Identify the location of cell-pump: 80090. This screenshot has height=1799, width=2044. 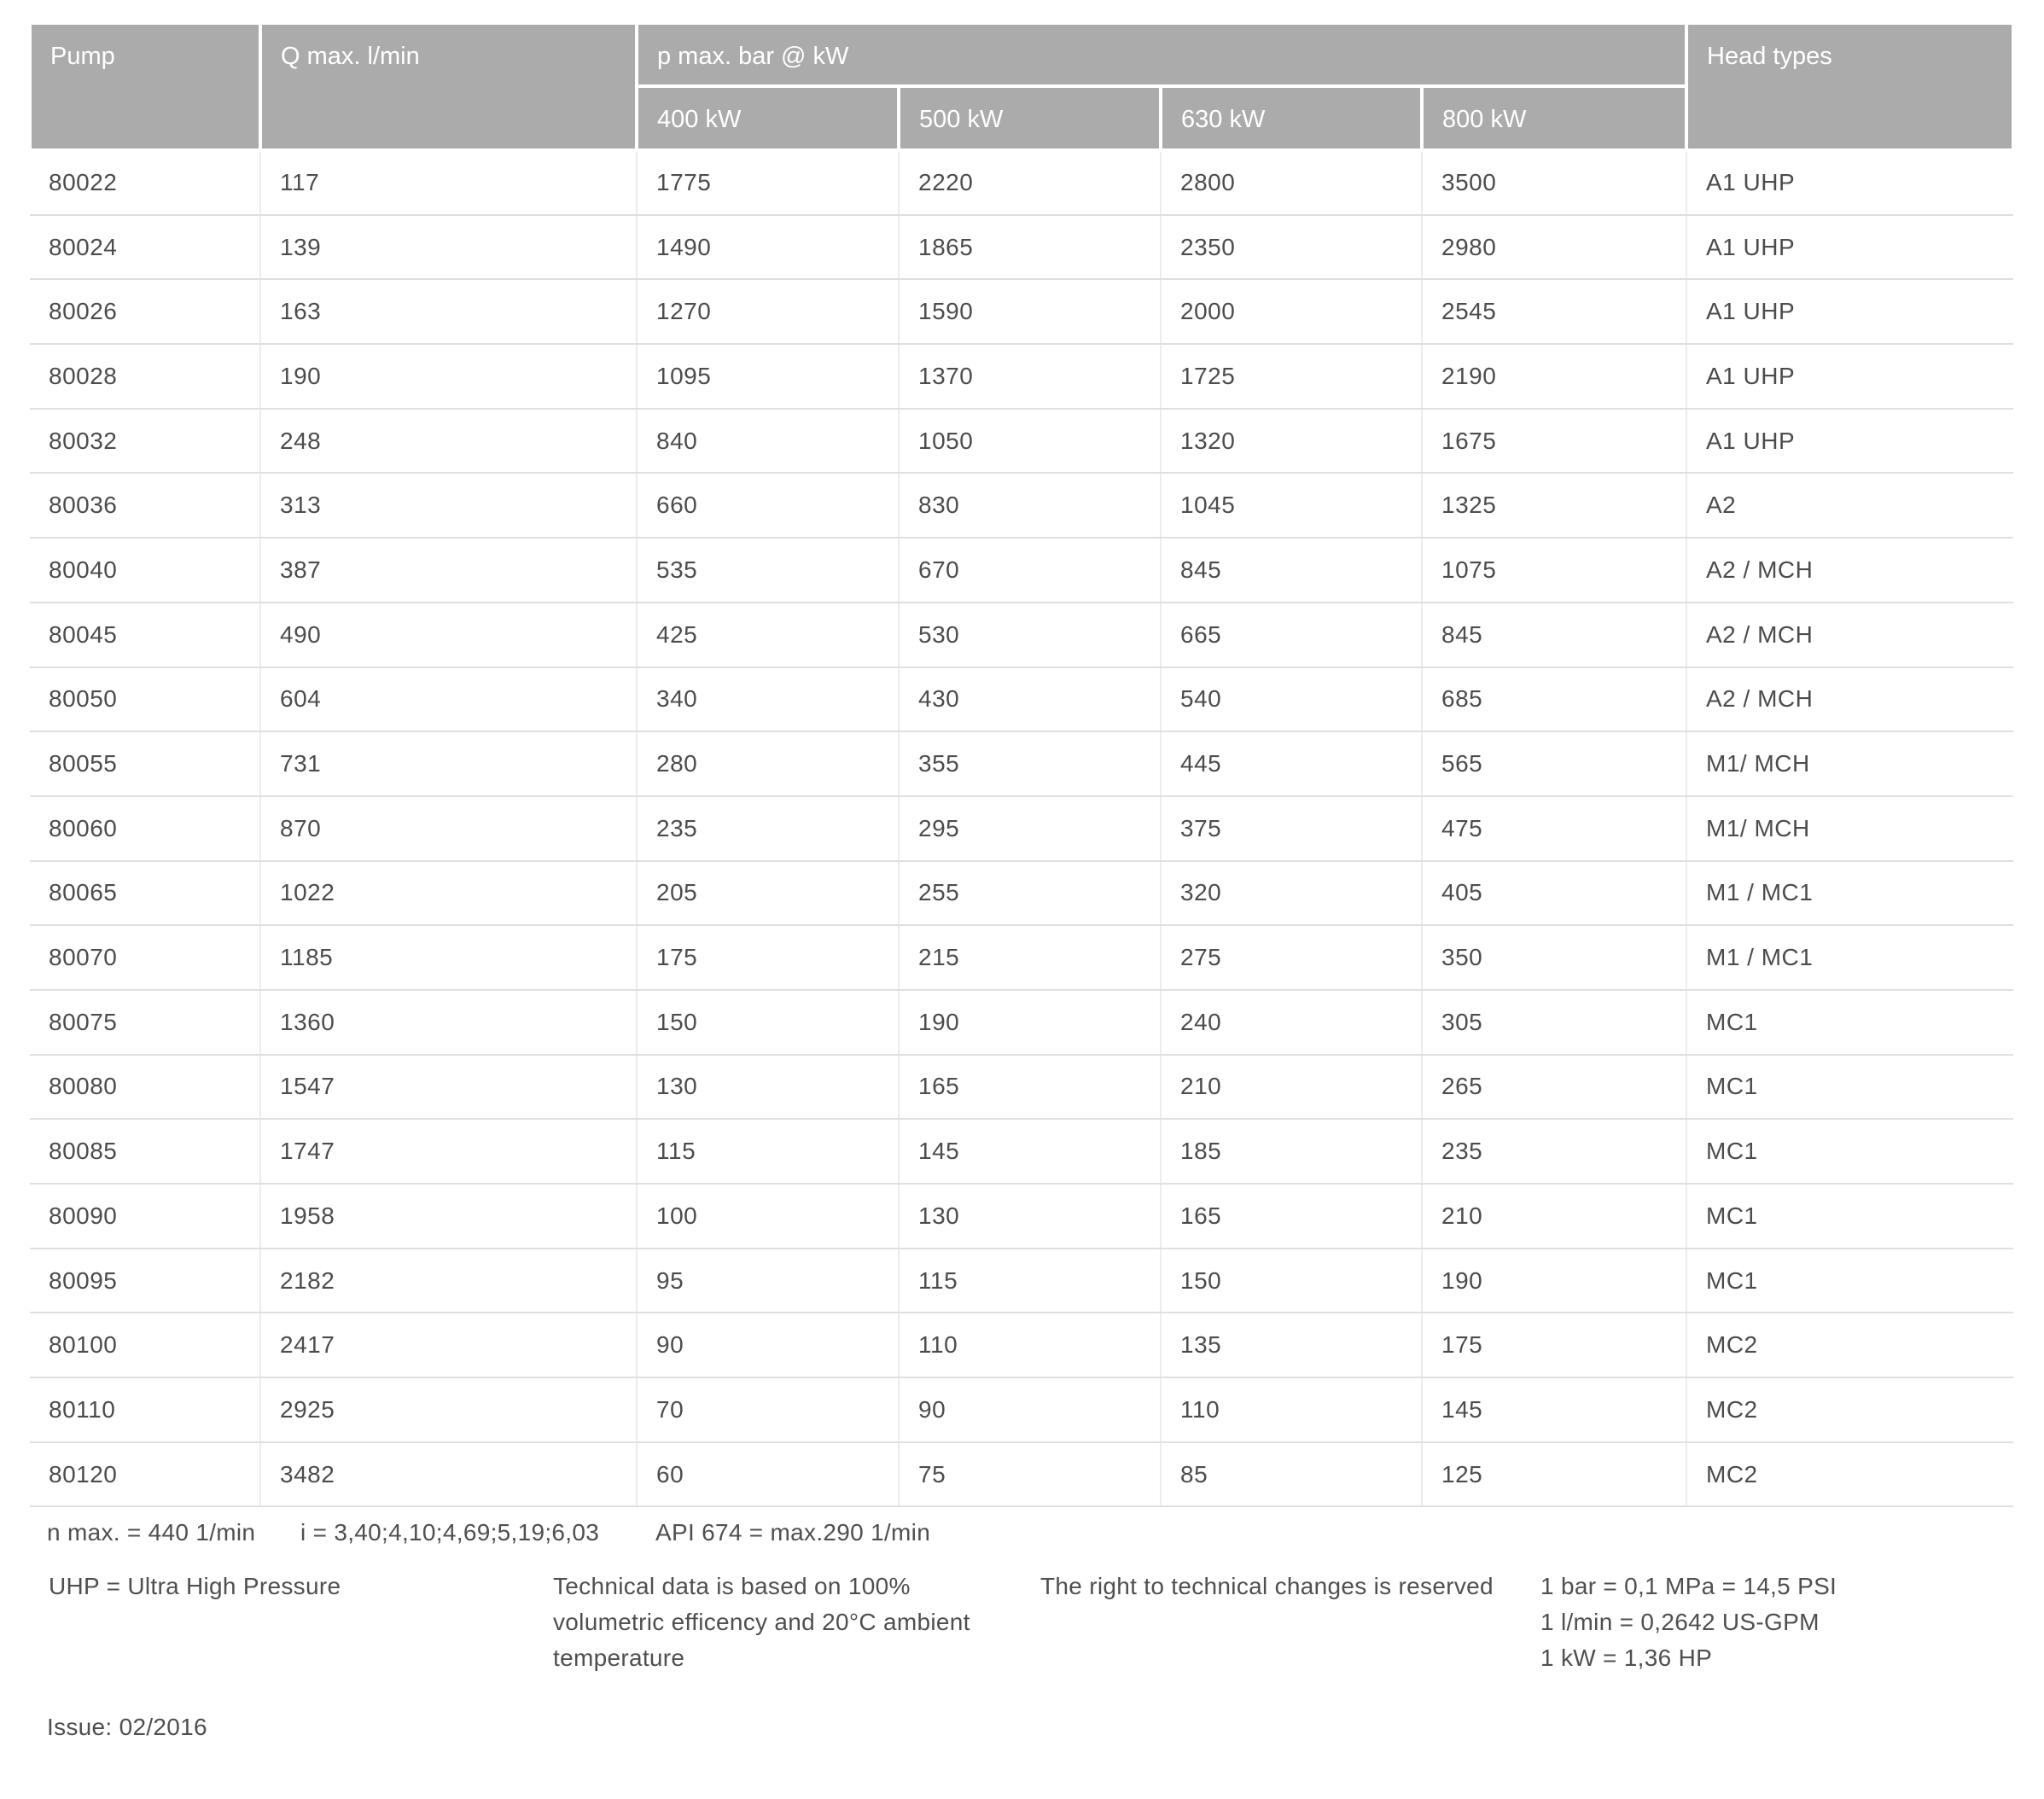
(145, 1216).